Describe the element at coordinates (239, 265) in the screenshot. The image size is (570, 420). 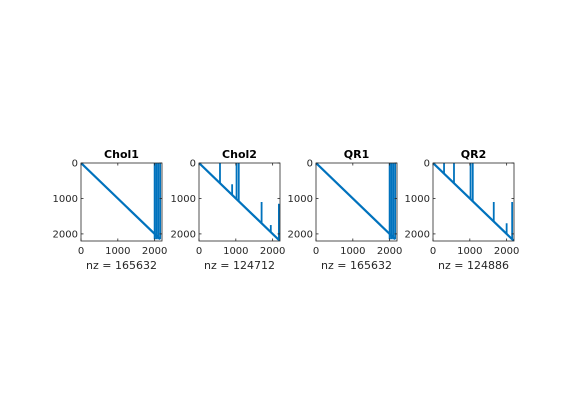
I see `nz-count-label: nz = 124712` at that location.